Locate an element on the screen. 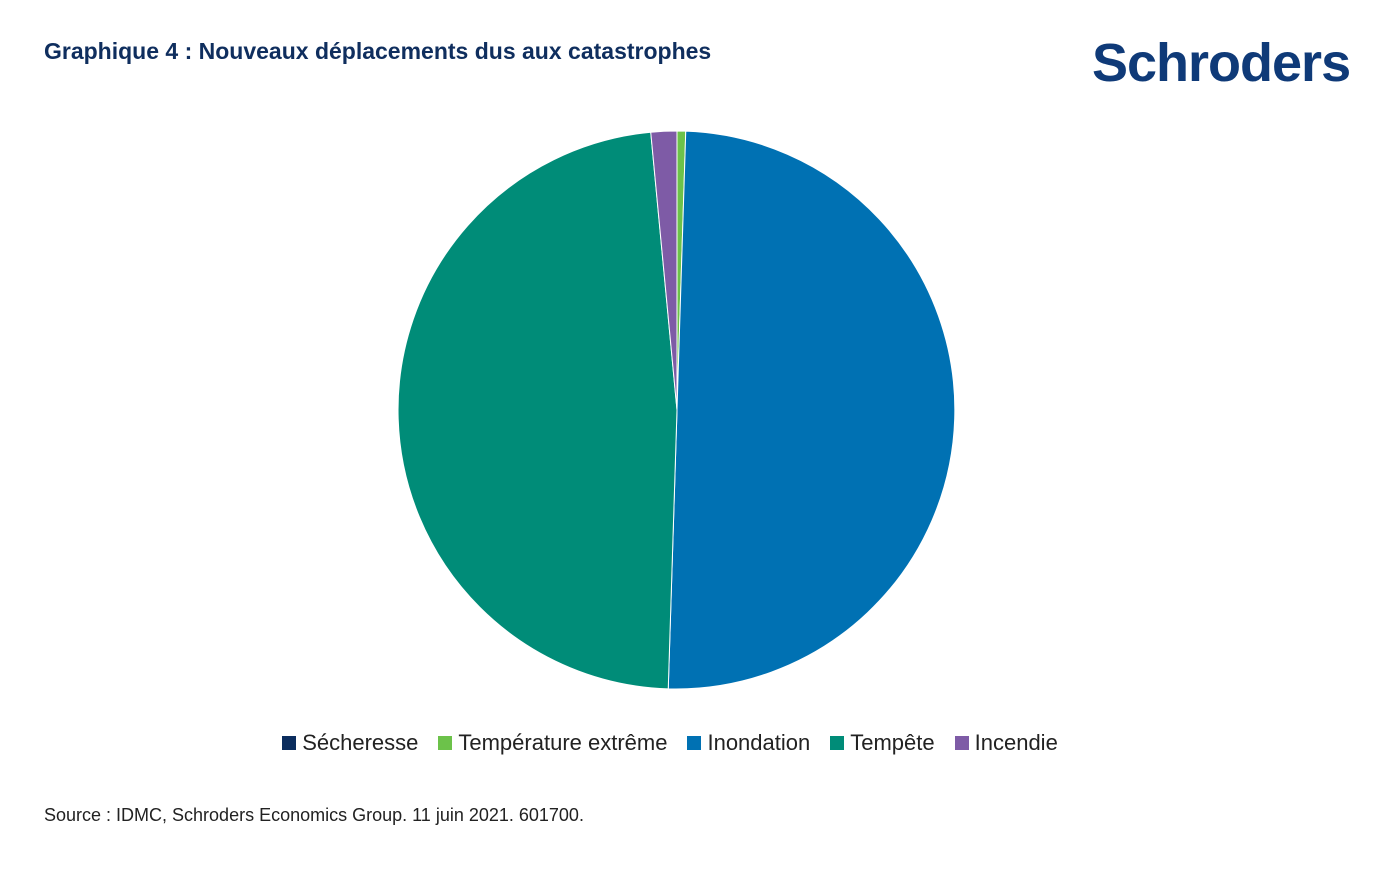 This screenshot has width=1390, height=889. legend-item-incendie: Incendie is located at coordinates (1006, 743).